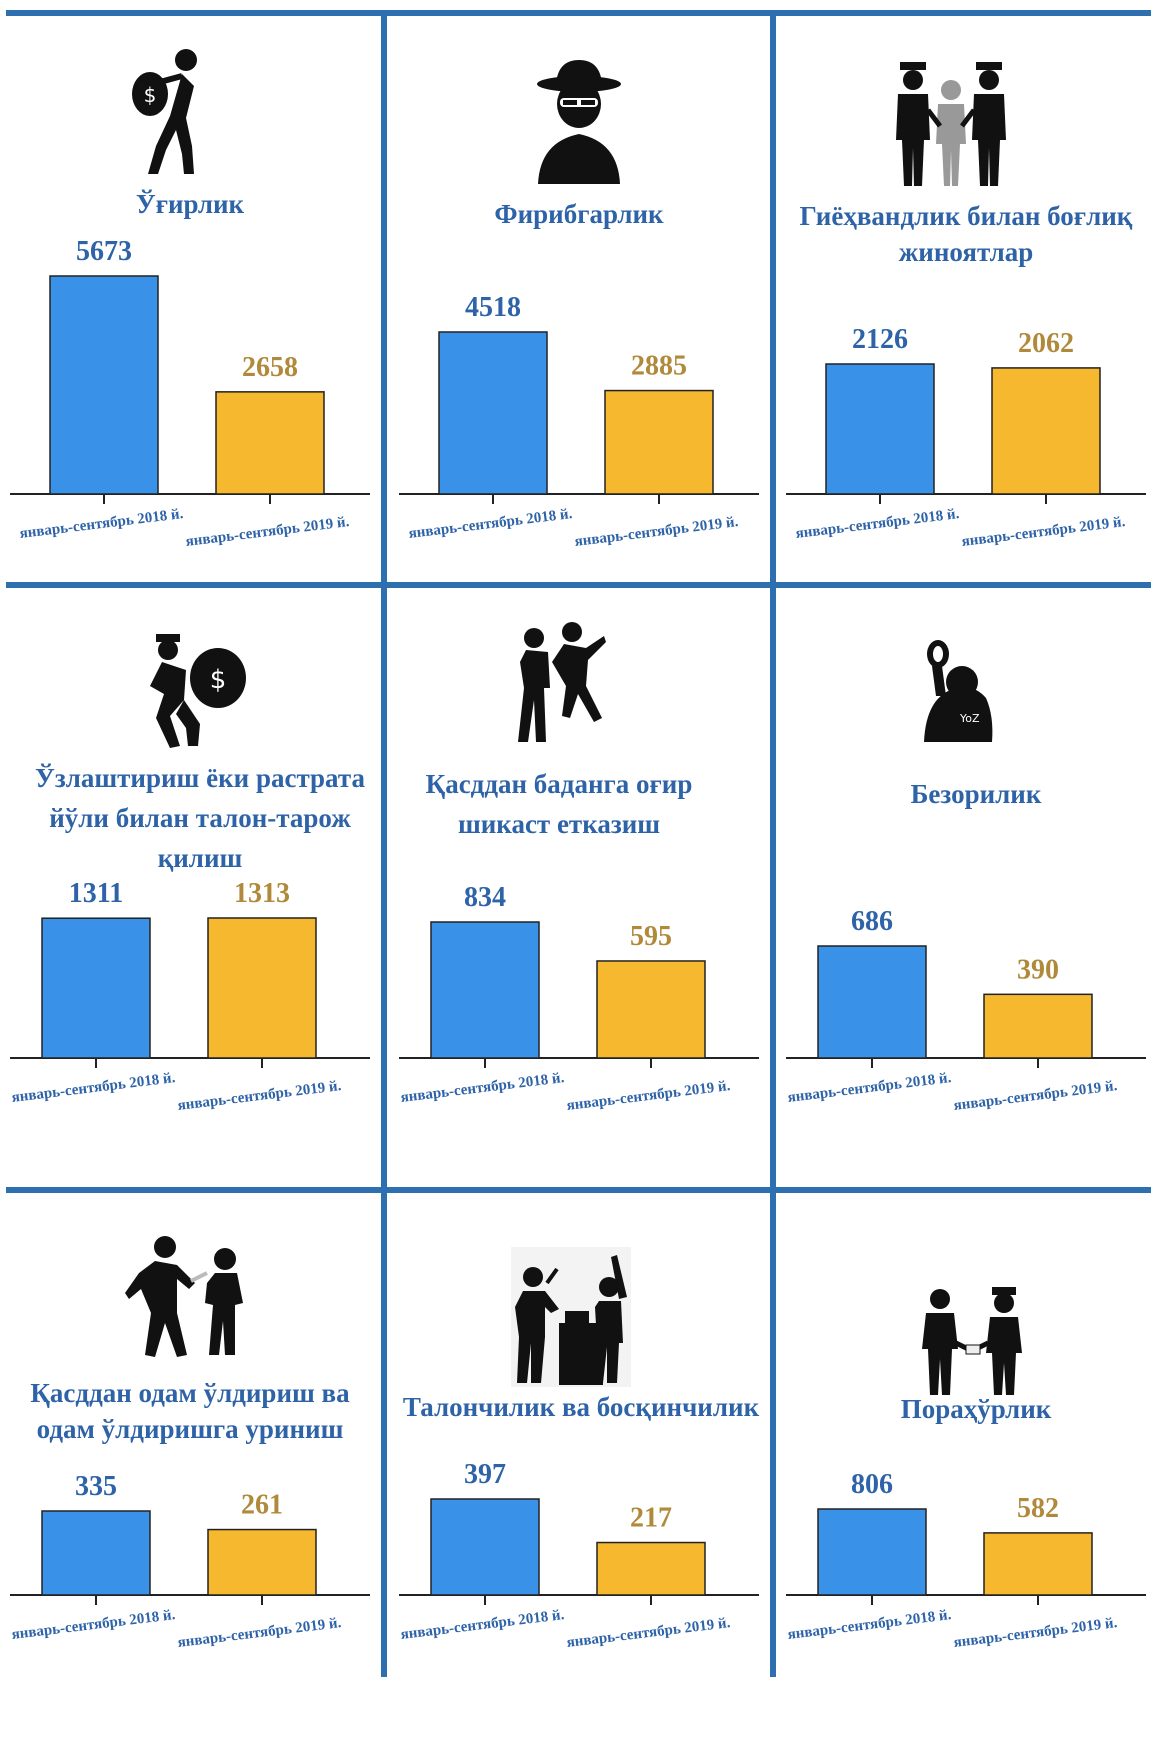  I want to click on data-label: 390, so click(1038, 969).